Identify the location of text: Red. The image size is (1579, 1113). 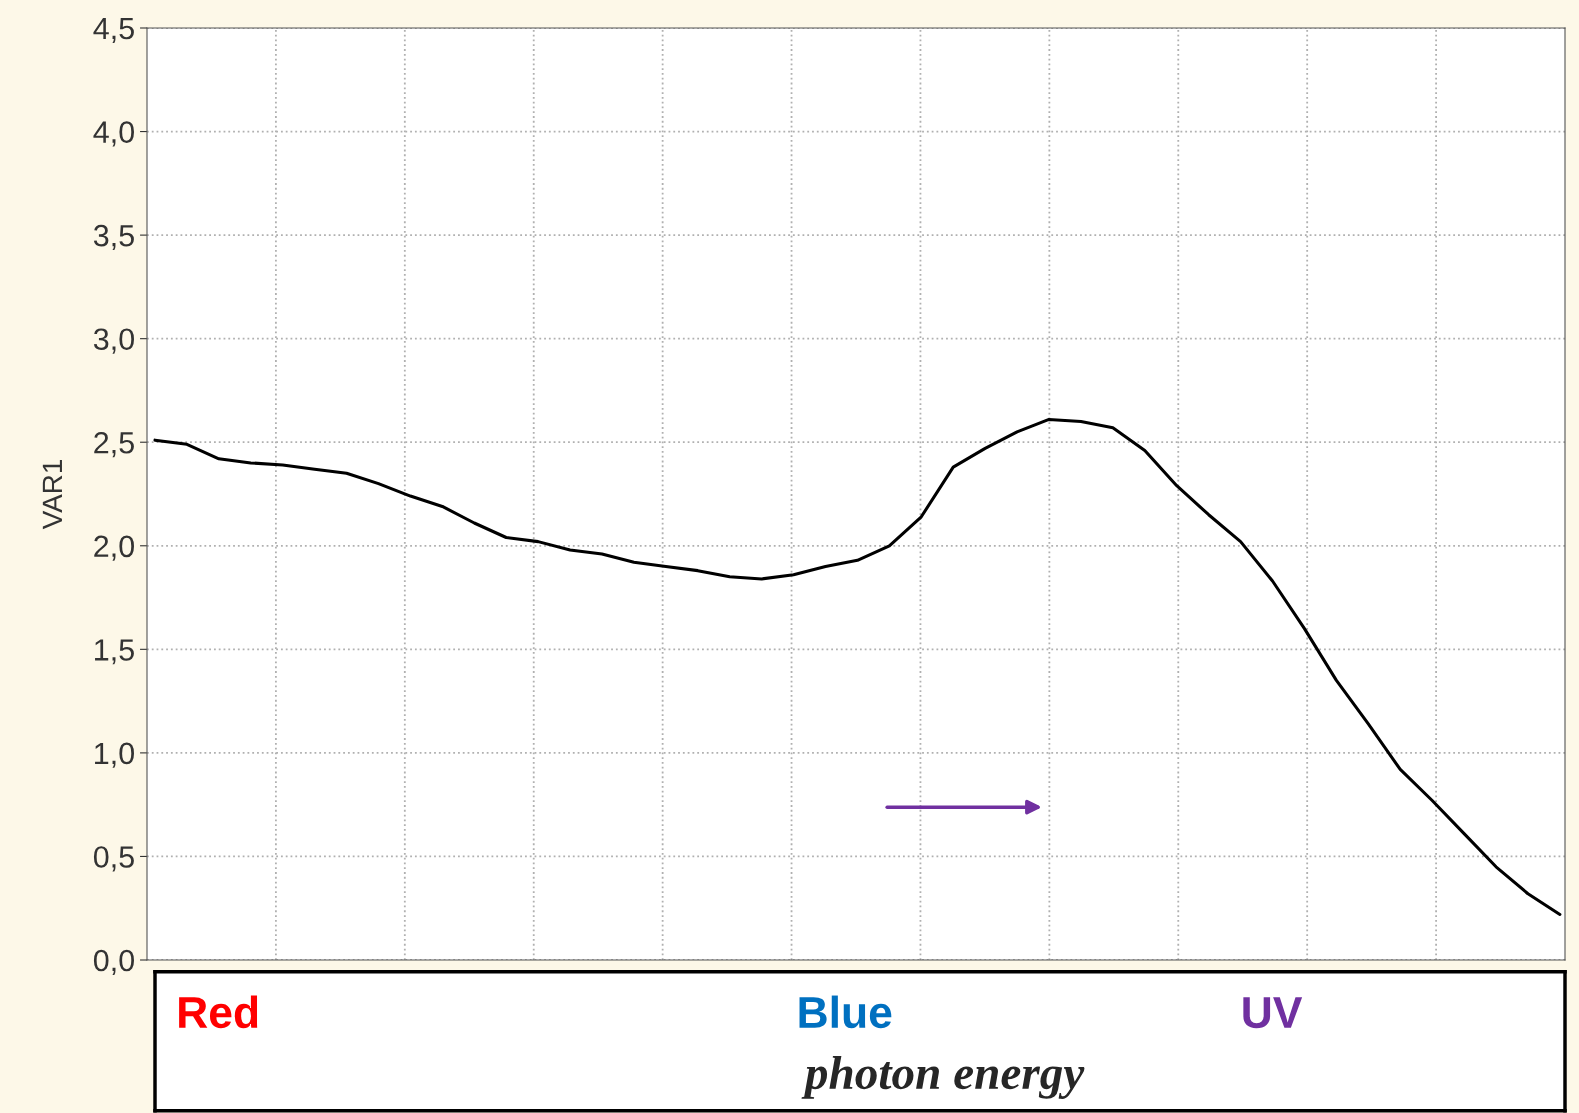
(218, 1012).